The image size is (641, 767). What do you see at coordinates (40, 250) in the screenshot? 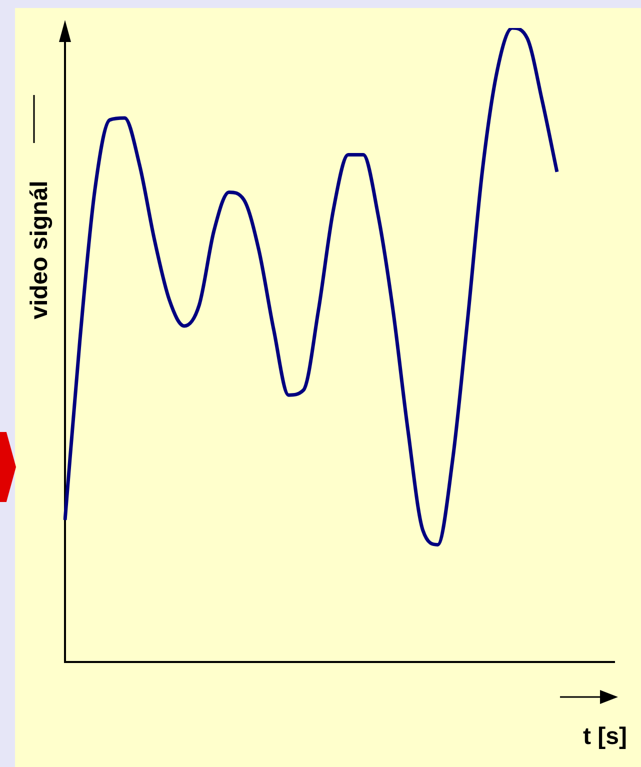
I see `y-axis-title: video signál` at bounding box center [40, 250].